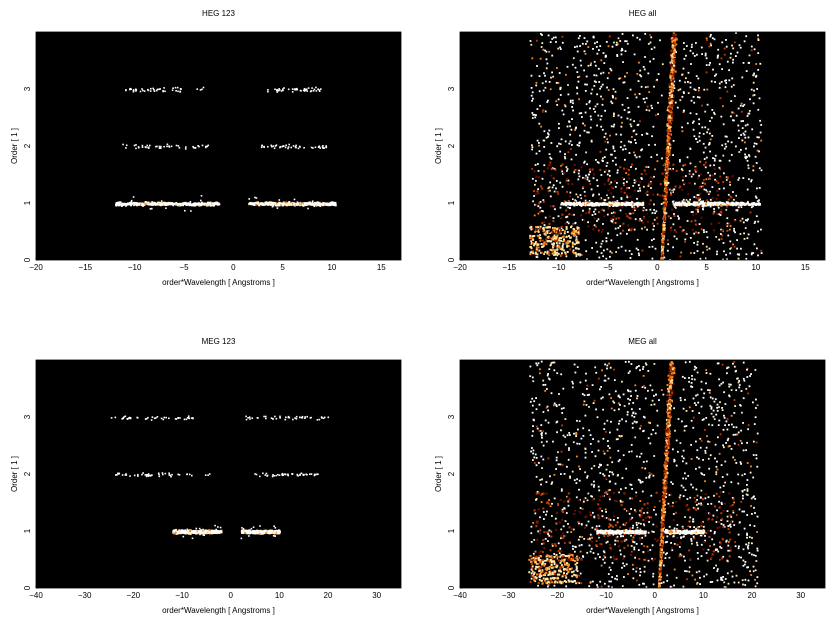 The image size is (836, 632). I want to click on y-tick-label: 2, so click(27, 145).